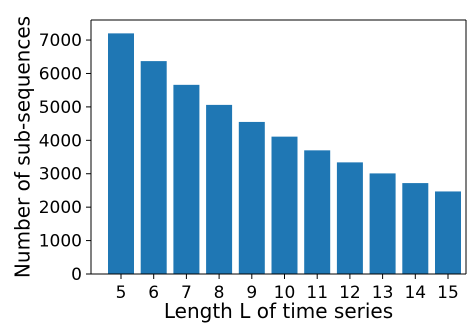 Image resolution: width=476 pixels, height=323 pixels. What do you see at coordinates (285, 293) in the screenshot?
I see `x-tick-label: 10` at bounding box center [285, 293].